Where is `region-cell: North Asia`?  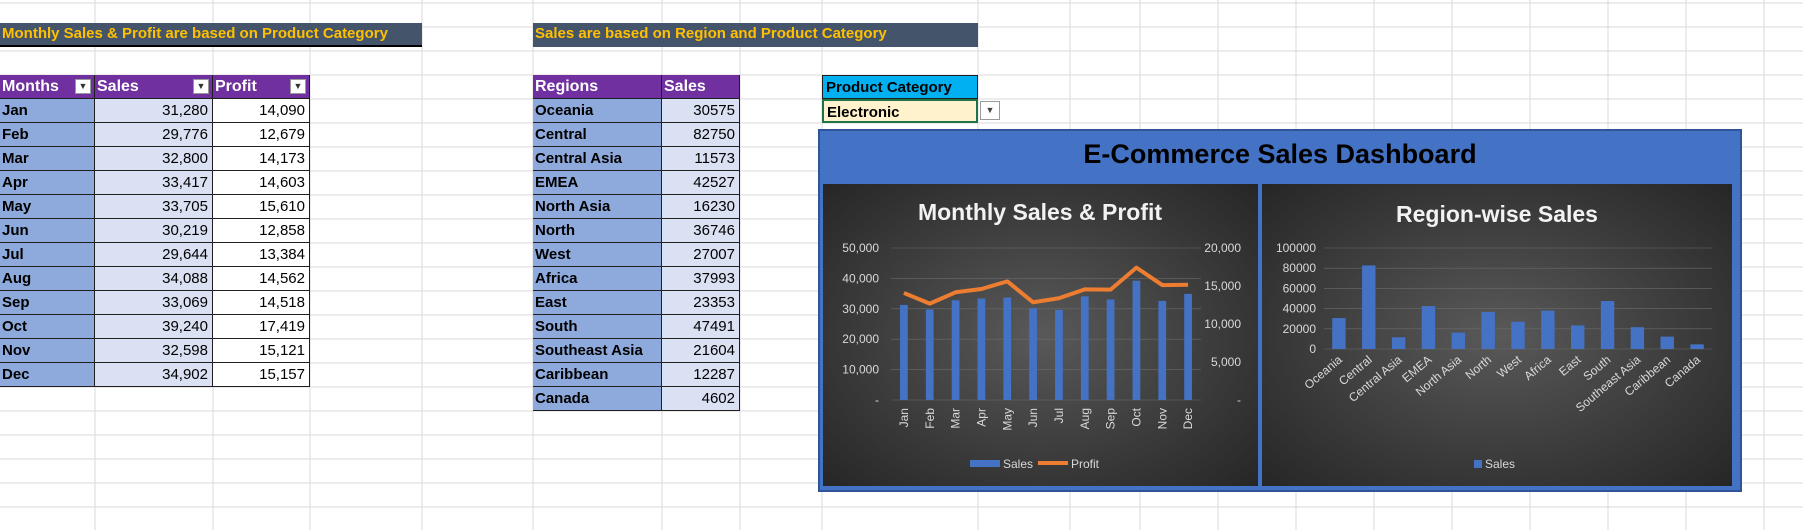 region-cell: North Asia is located at coordinates (597, 207).